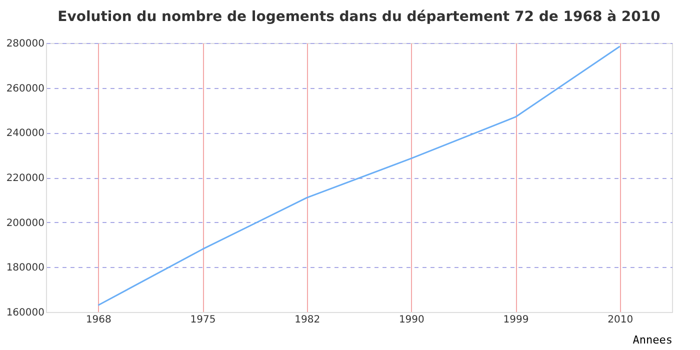  I want to click on y-tick-label: 200000, so click(25, 223).